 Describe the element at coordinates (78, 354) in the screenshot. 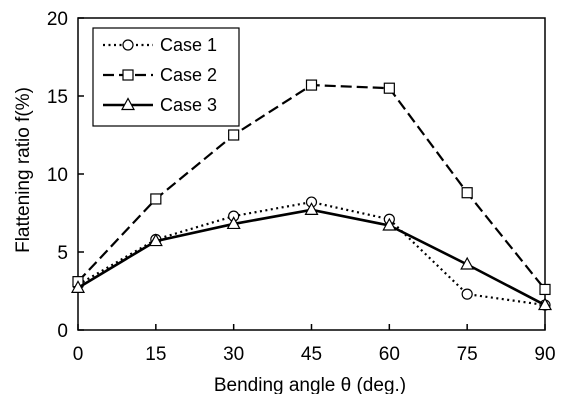

I see `x-tick-label: 0` at that location.